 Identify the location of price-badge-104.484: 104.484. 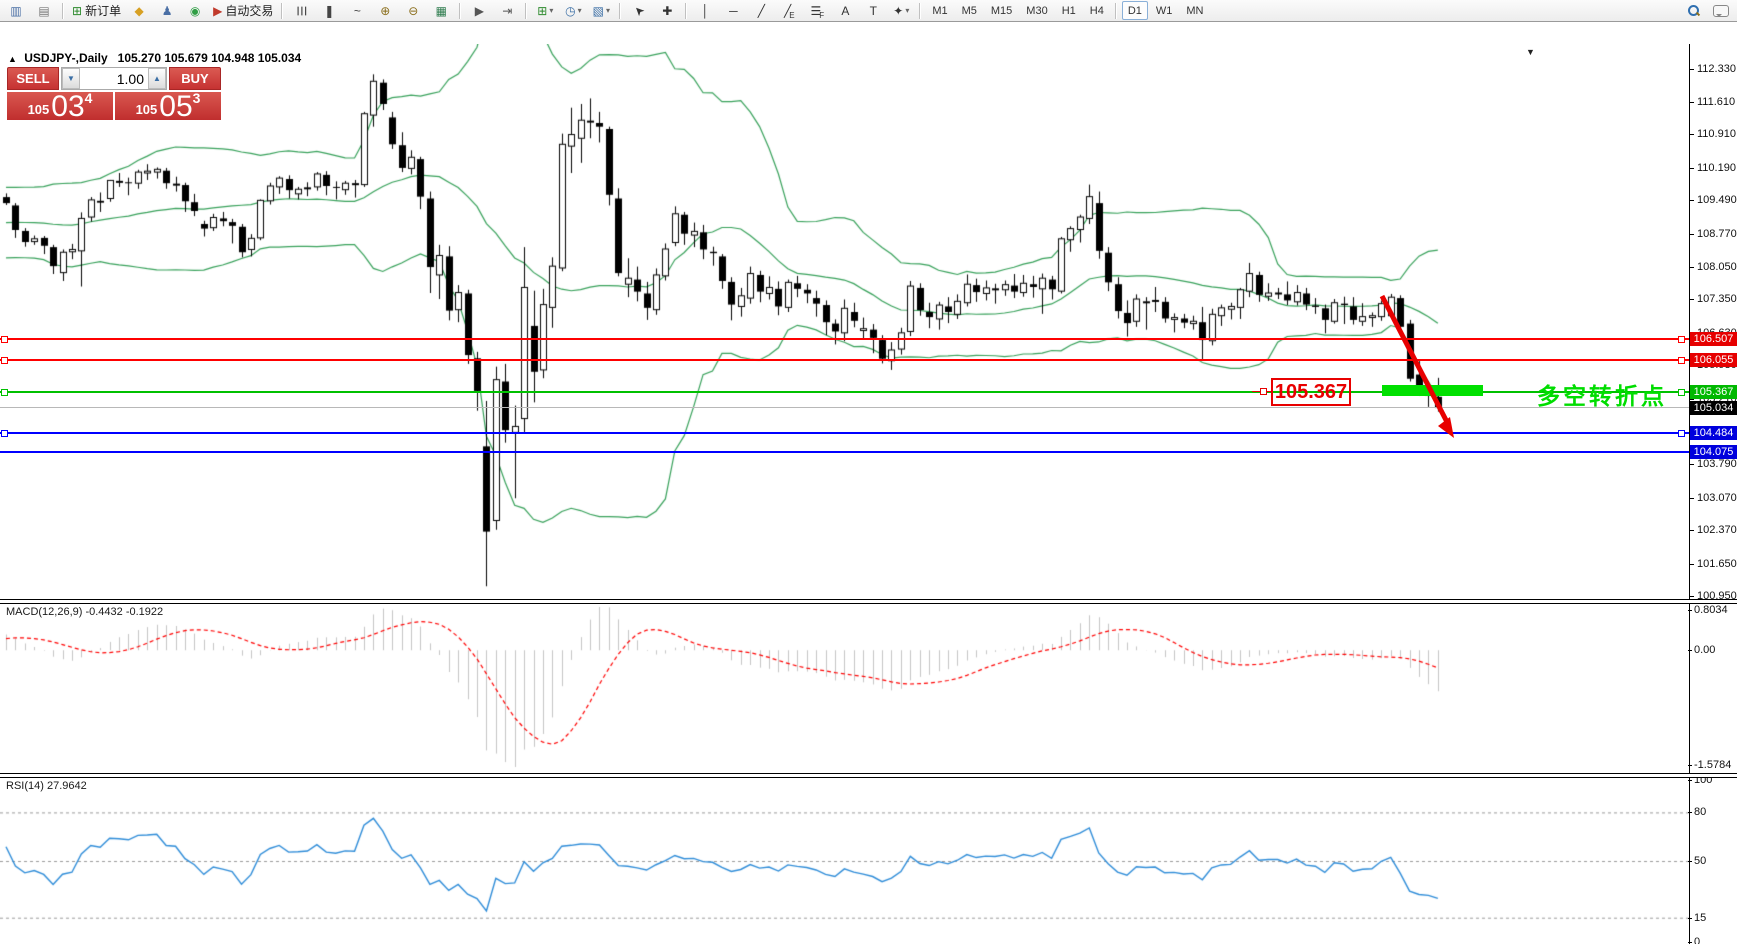
(1713, 433).